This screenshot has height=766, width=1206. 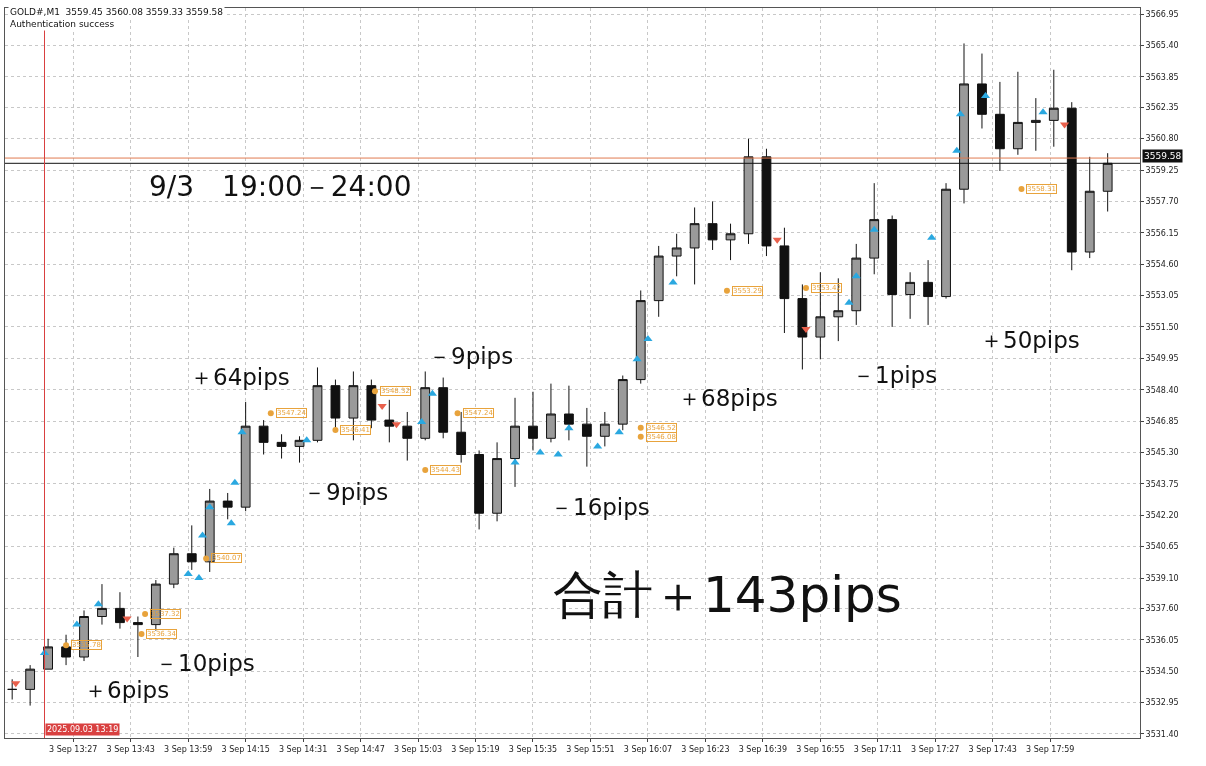 I want to click on y-tick-label: 3532.95, so click(x=1162, y=703).